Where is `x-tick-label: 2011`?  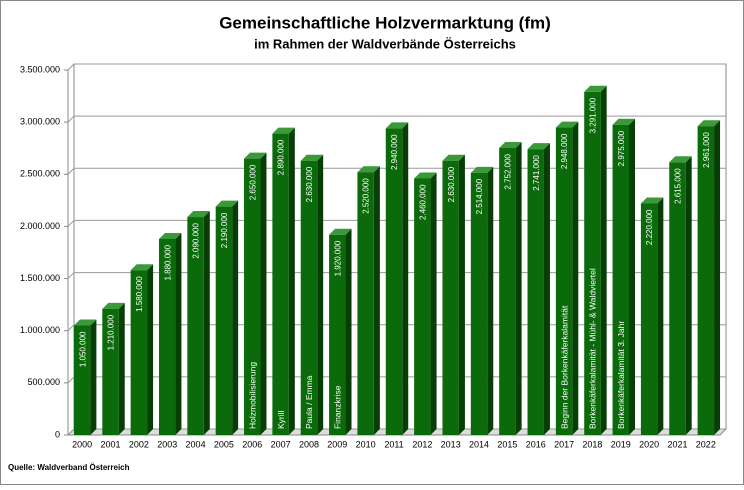 x-tick-label: 2011 is located at coordinates (393, 444).